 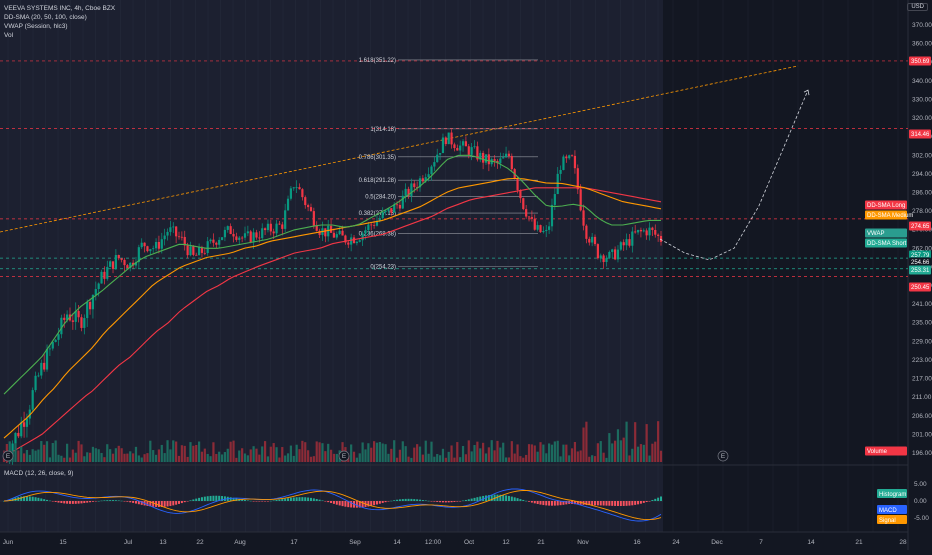 What do you see at coordinates (637, 542) in the screenshot?
I see `x-tick-label: 16` at bounding box center [637, 542].